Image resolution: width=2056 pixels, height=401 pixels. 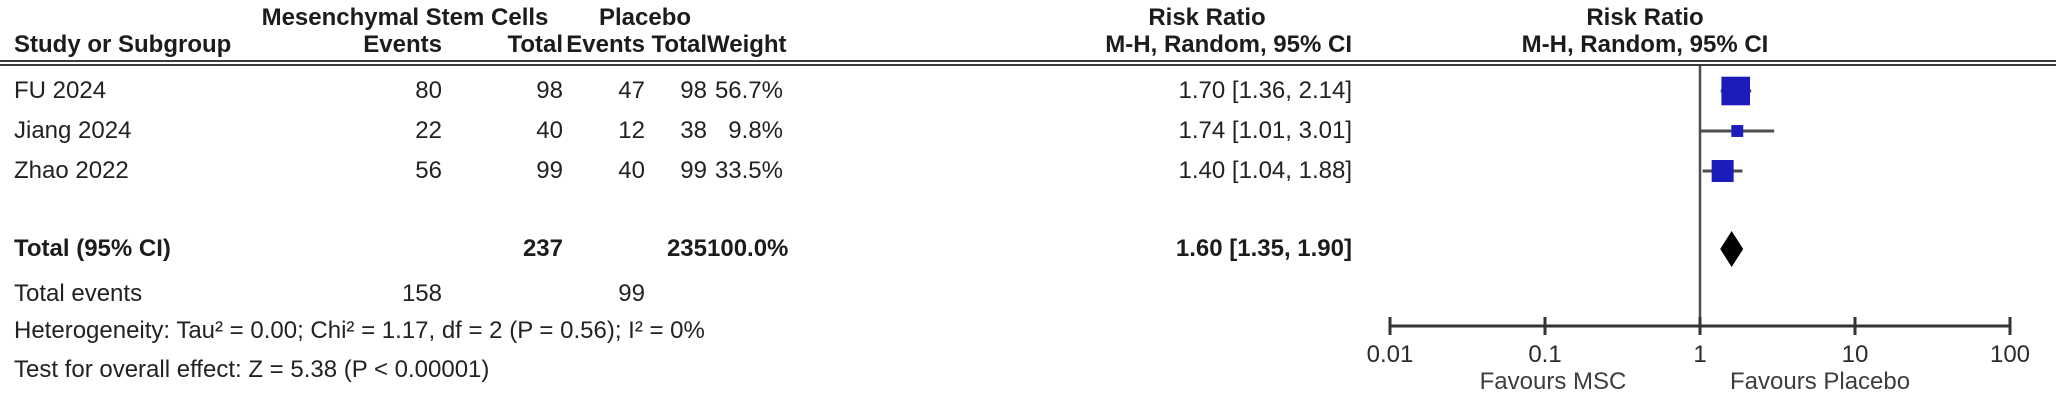 What do you see at coordinates (428, 130) in the screenshot?
I see `events1-cell: 22` at bounding box center [428, 130].